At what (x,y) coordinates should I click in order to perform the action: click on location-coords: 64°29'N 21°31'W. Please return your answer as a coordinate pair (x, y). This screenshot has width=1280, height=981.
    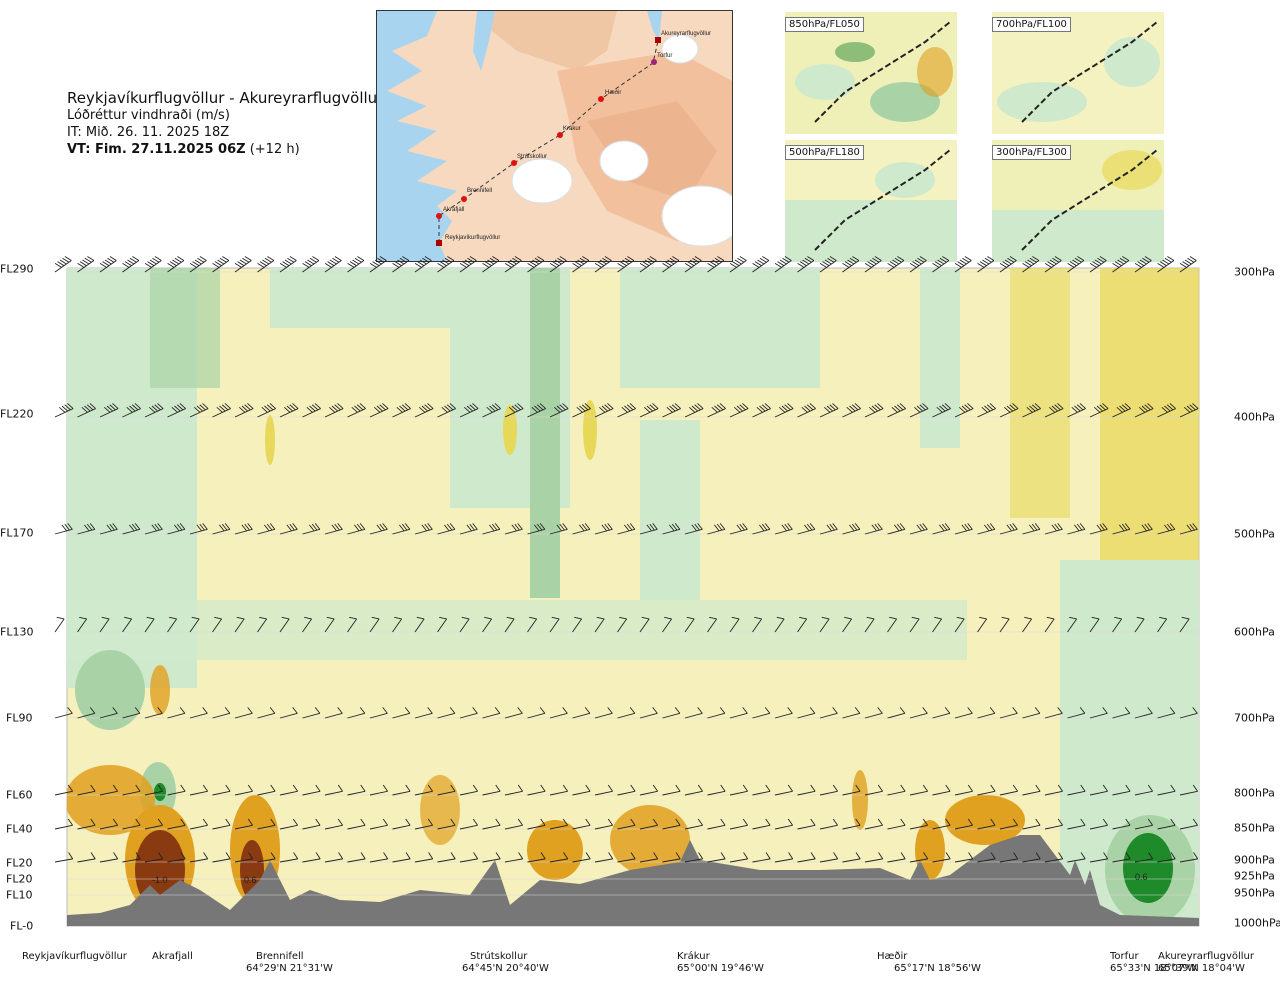
    Looking at the image, I should click on (289, 968).